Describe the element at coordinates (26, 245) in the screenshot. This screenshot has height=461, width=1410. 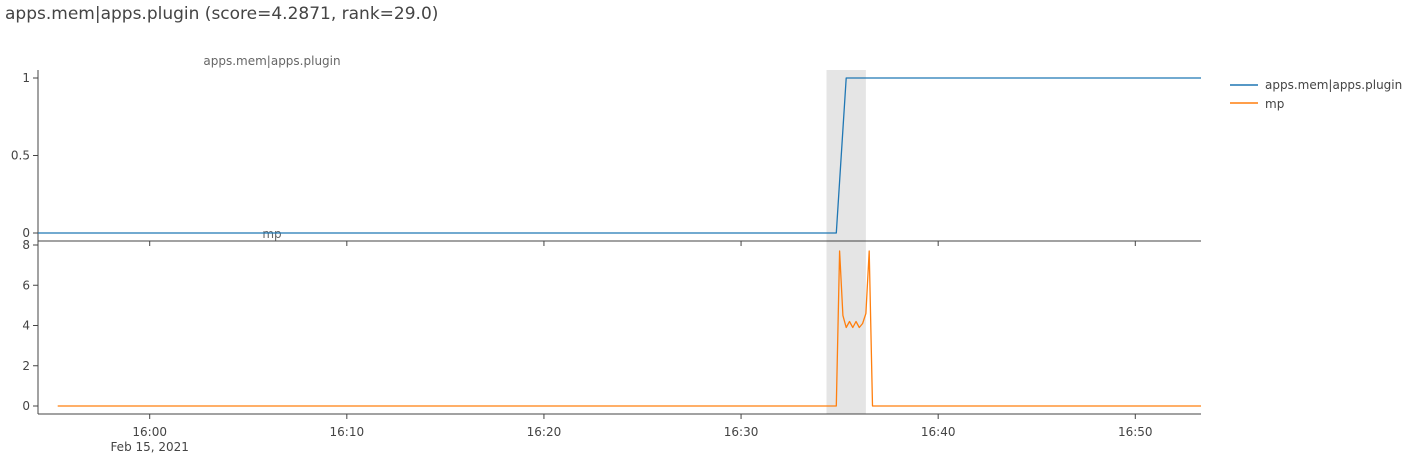
I see `panel1-y-tick-label-4: 8` at that location.